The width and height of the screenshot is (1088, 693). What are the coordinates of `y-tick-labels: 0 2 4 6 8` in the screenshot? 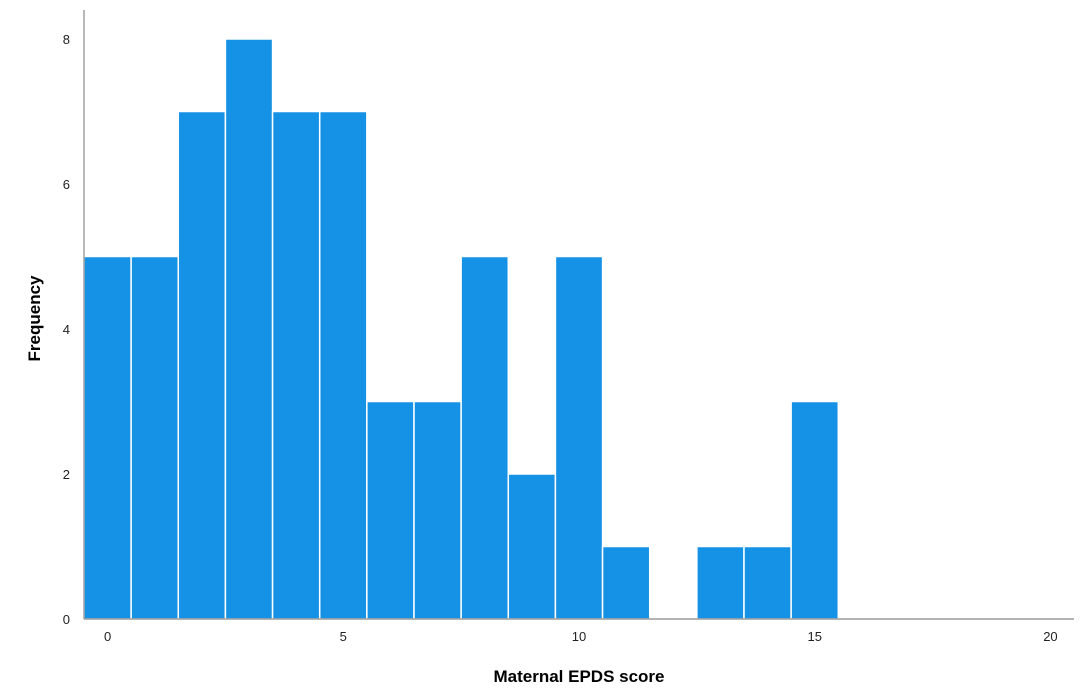 It's located at (66, 329).